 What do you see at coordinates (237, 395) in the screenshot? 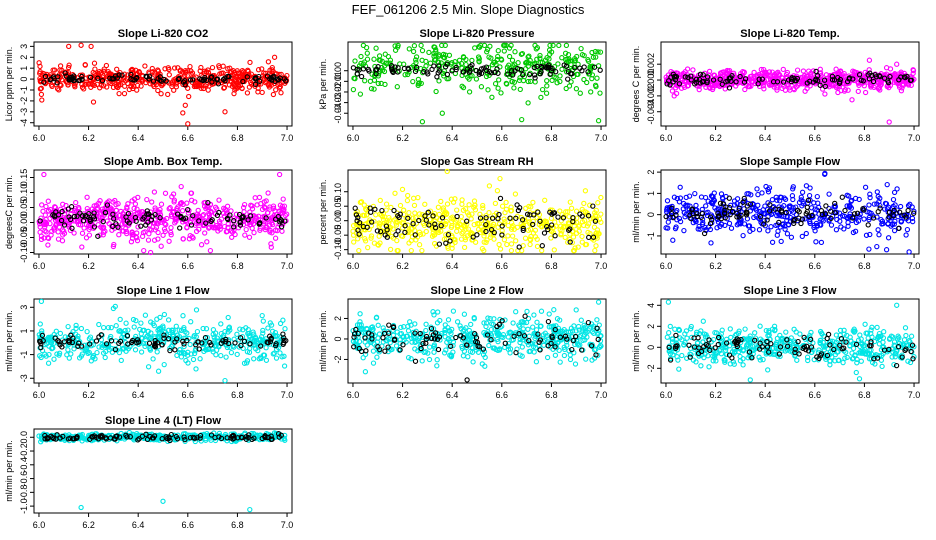
I see `x-tick-label: 6.8` at bounding box center [237, 395].